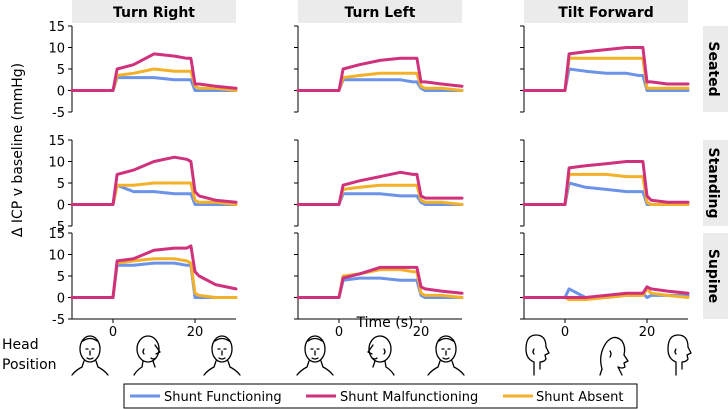 The height and width of the screenshot is (409, 728). I want to click on head-position-label-line2: Position, so click(29, 365).